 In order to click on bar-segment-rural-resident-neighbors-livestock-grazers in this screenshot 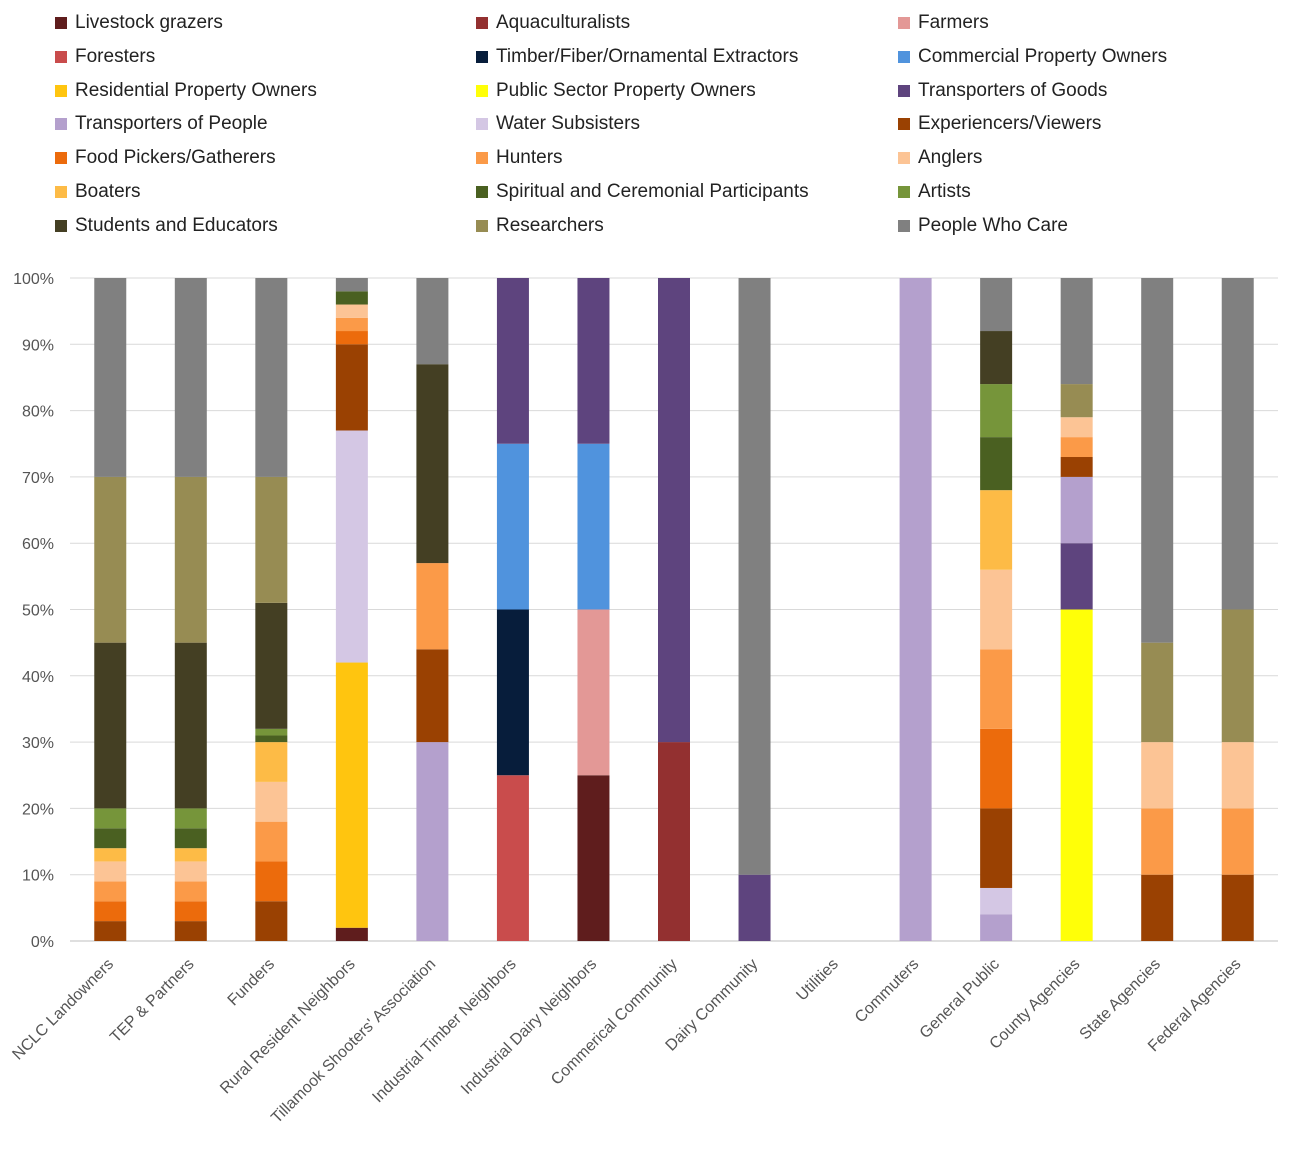, I will do `click(351, 934)`.